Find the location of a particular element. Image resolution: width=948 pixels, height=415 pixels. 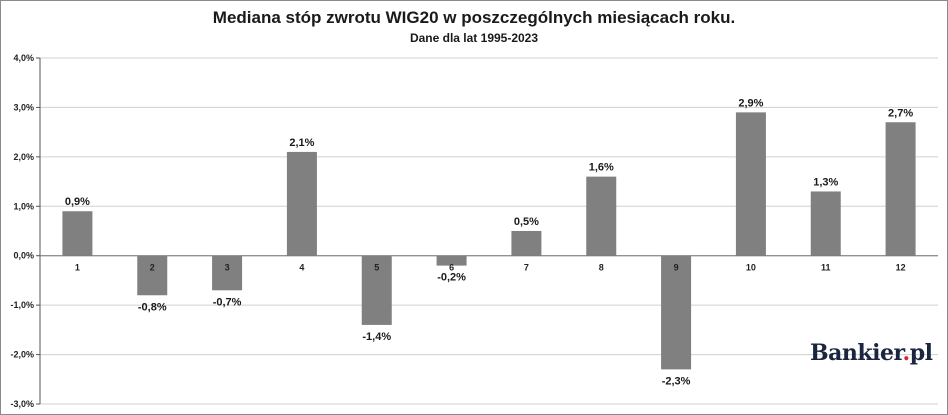

x-tick-label: 11 is located at coordinates (826, 268).